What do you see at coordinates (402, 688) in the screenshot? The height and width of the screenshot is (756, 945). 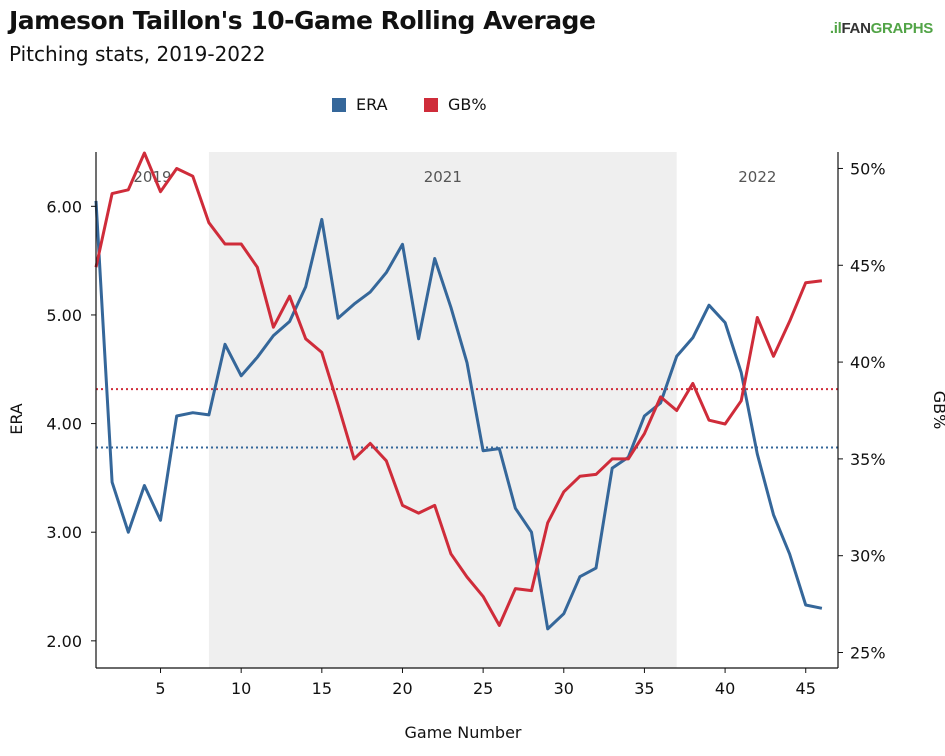 I see `x-tick-label: 20` at bounding box center [402, 688].